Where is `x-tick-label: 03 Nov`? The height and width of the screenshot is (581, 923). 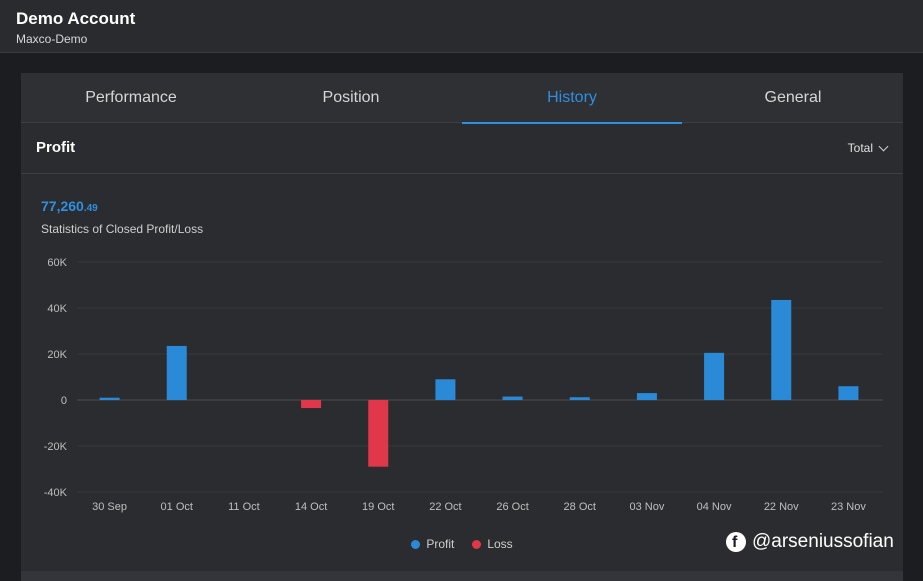
x-tick-label: 03 Nov is located at coordinates (646, 507).